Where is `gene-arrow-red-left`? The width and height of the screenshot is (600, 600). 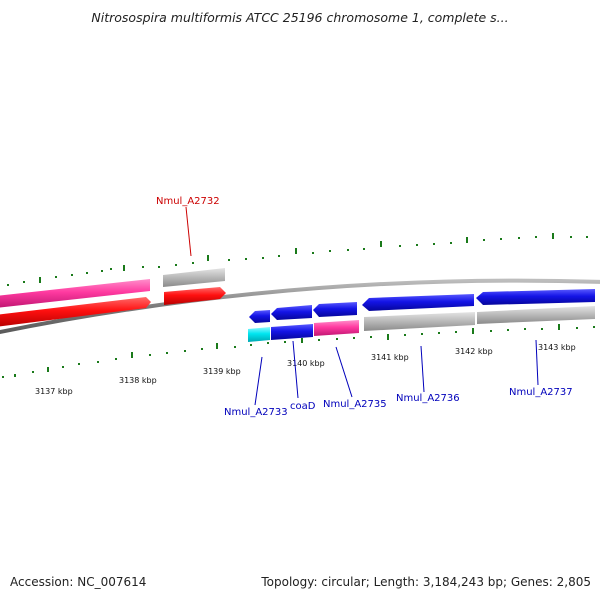 gene-arrow-red-left is located at coordinates (75, 312).